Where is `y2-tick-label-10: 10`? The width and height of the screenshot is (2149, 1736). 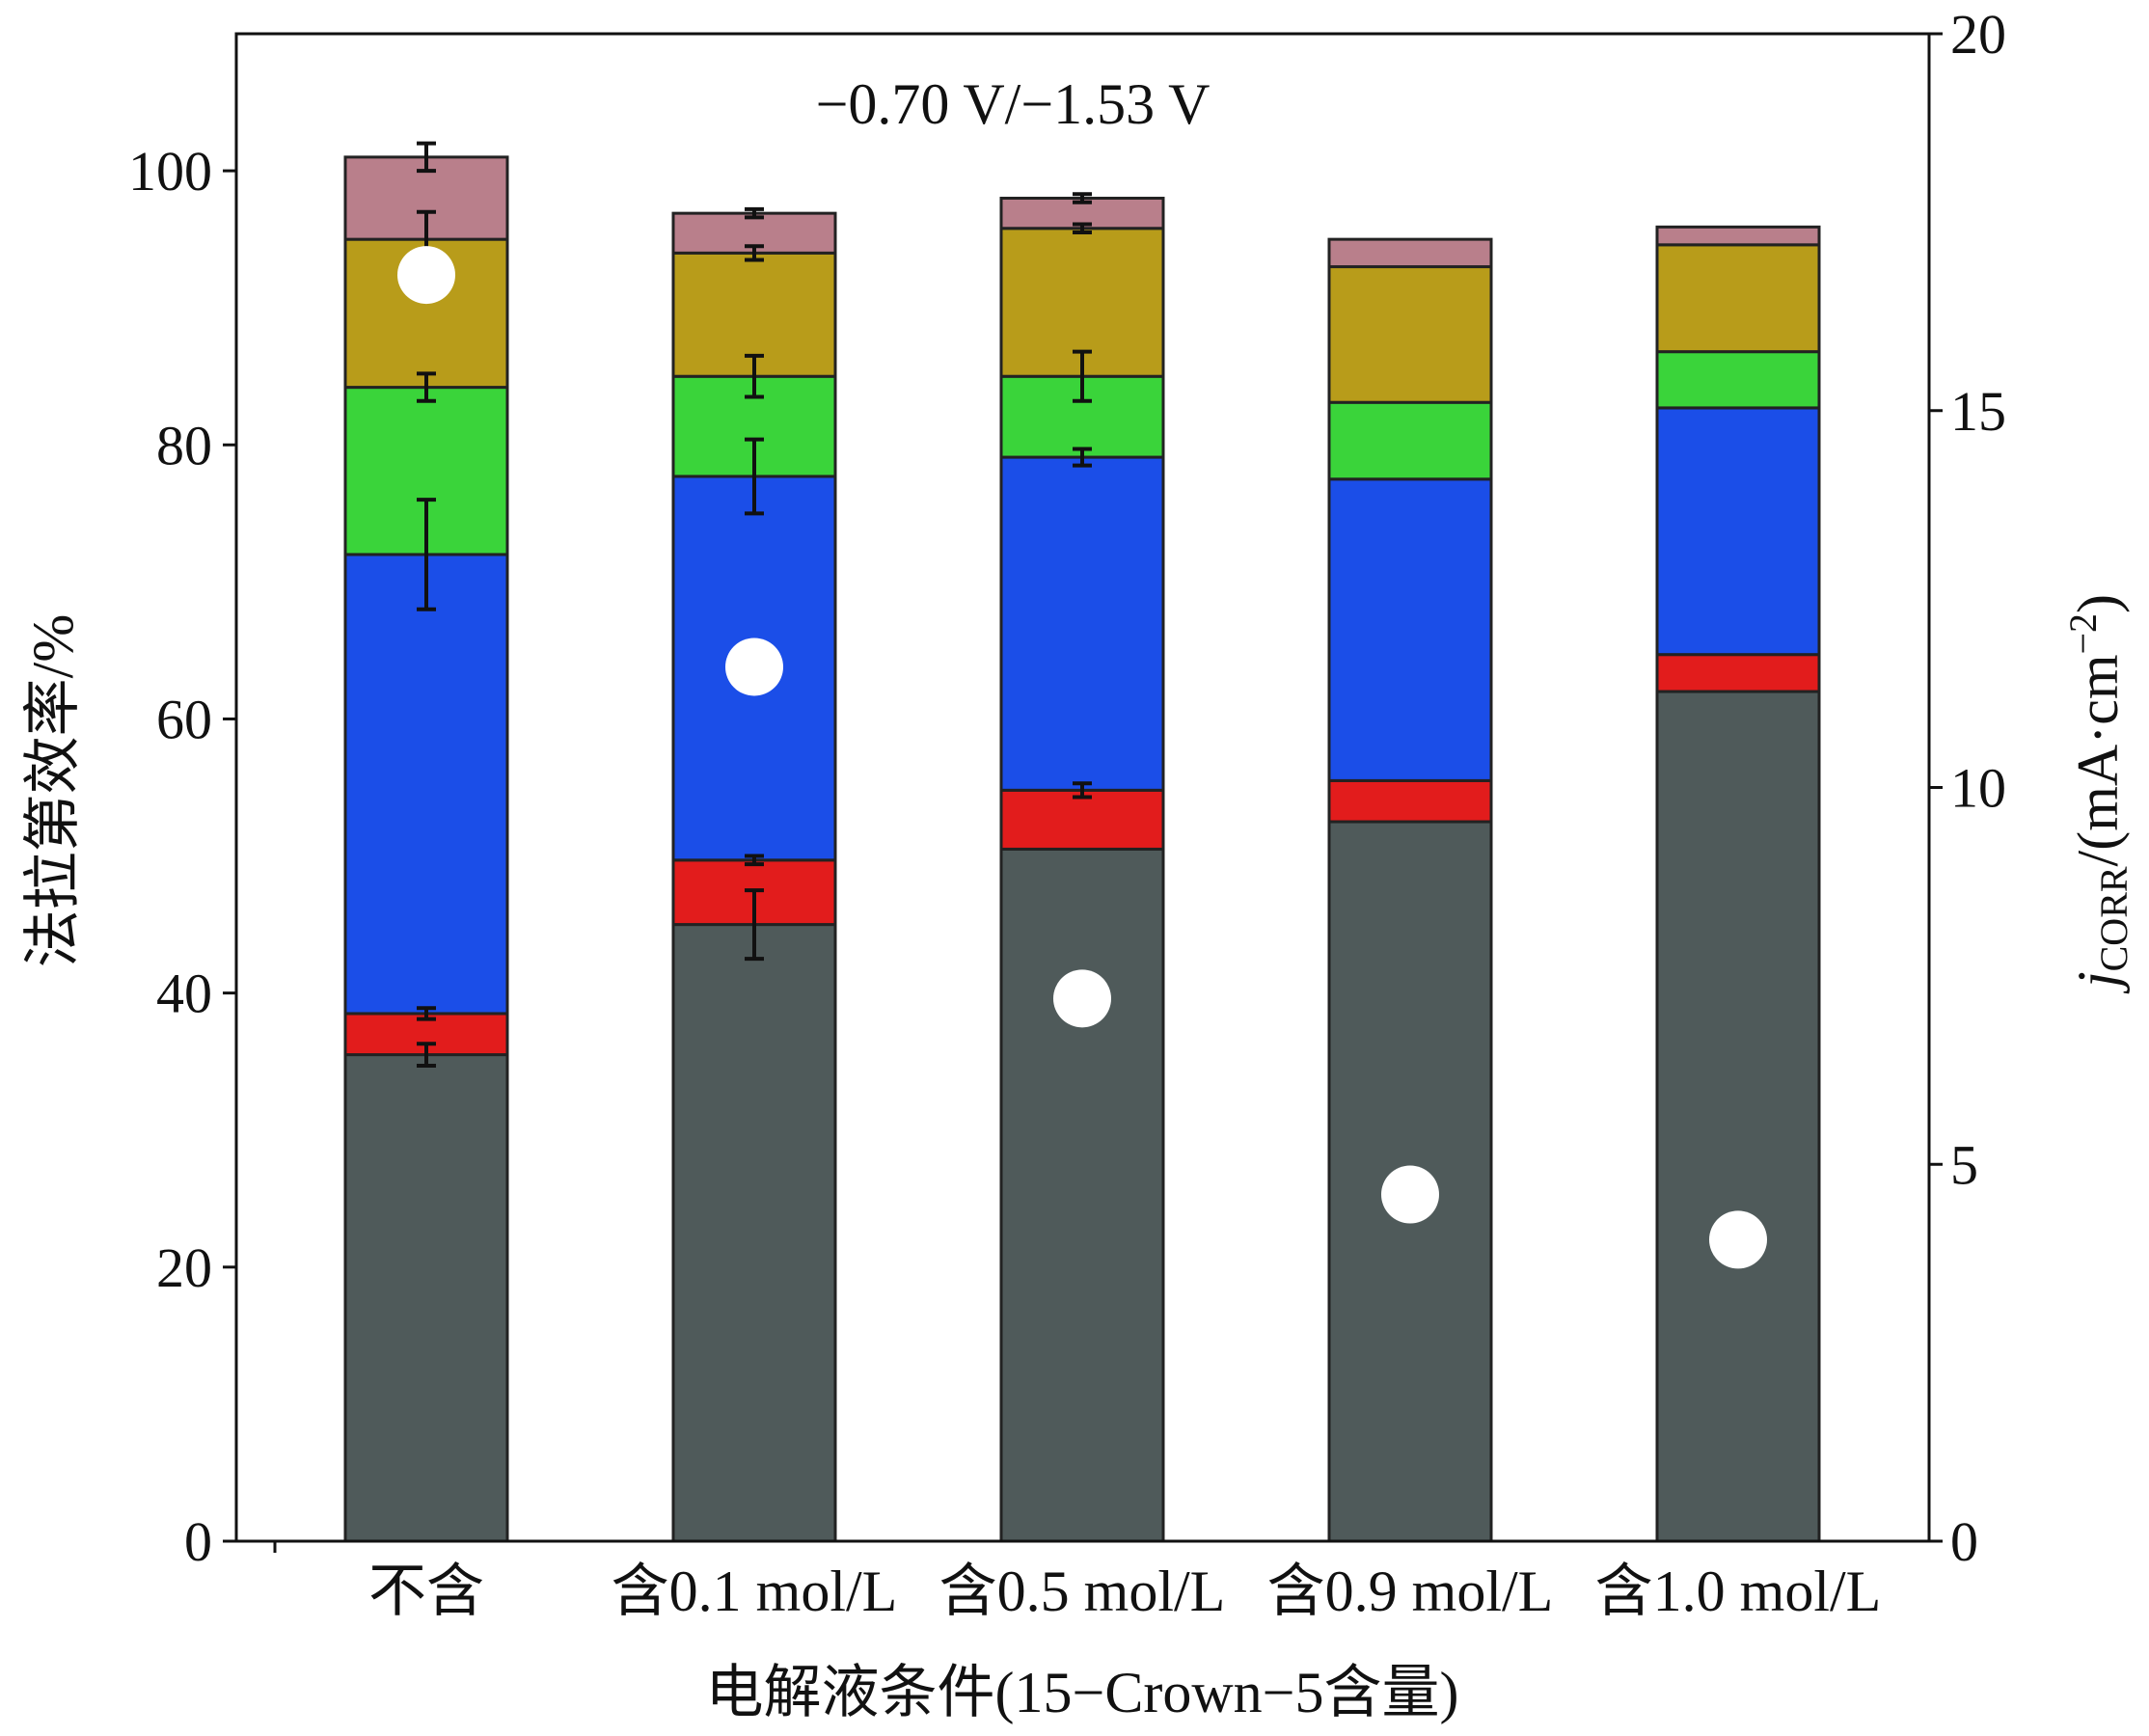 y2-tick-label-10: 10 is located at coordinates (1978, 789).